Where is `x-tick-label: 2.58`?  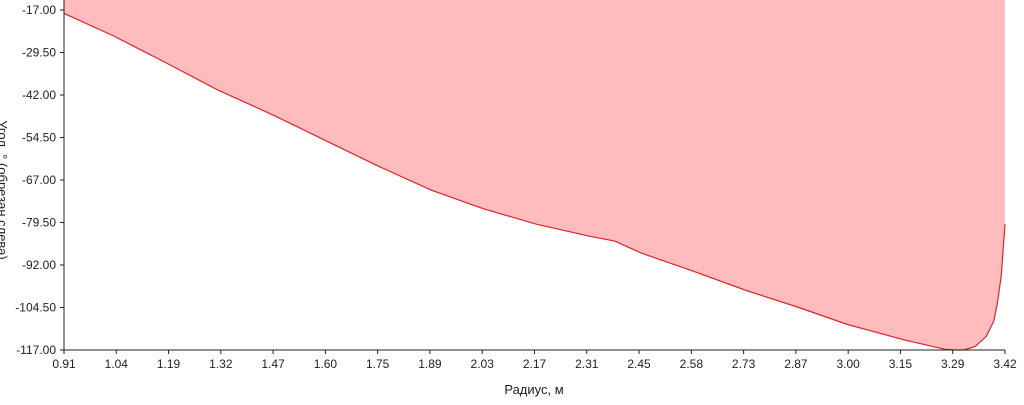 x-tick-label: 2.58 is located at coordinates (692, 364).